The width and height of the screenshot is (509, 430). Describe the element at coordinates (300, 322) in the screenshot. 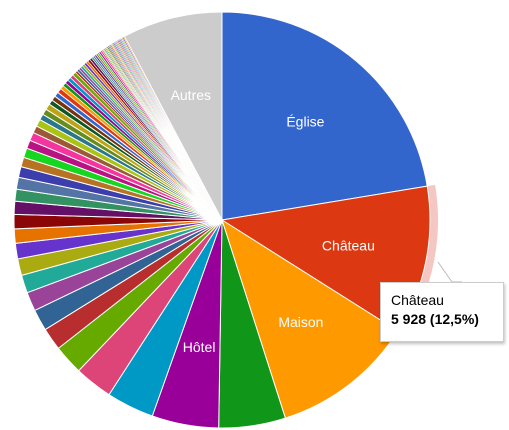

I see `slice-maison-label: Maison` at that location.